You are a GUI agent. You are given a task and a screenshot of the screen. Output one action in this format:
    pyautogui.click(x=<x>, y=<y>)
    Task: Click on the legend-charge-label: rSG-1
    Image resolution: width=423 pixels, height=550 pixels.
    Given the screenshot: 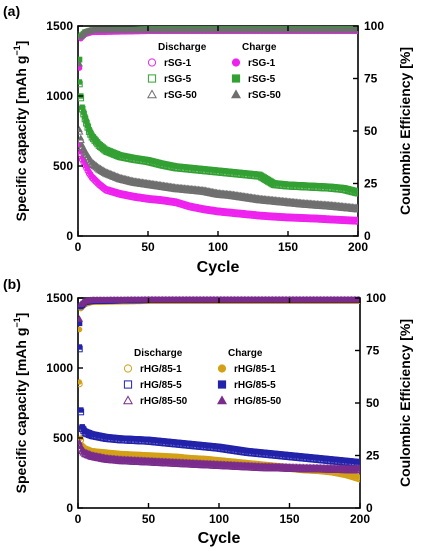 What is the action you would take?
    pyautogui.click(x=262, y=63)
    